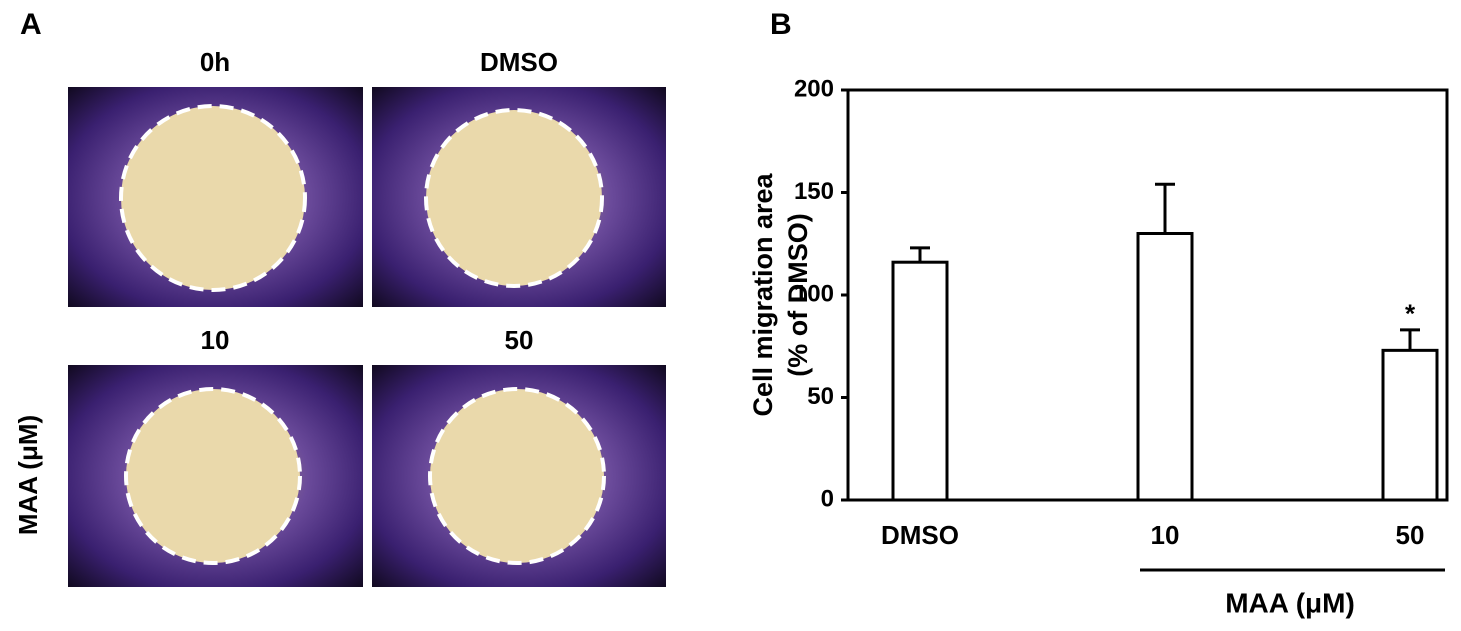 This screenshot has width=1461, height=631. What do you see at coordinates (1410, 535) in the screenshot?
I see `x-tick-label: 50` at bounding box center [1410, 535].